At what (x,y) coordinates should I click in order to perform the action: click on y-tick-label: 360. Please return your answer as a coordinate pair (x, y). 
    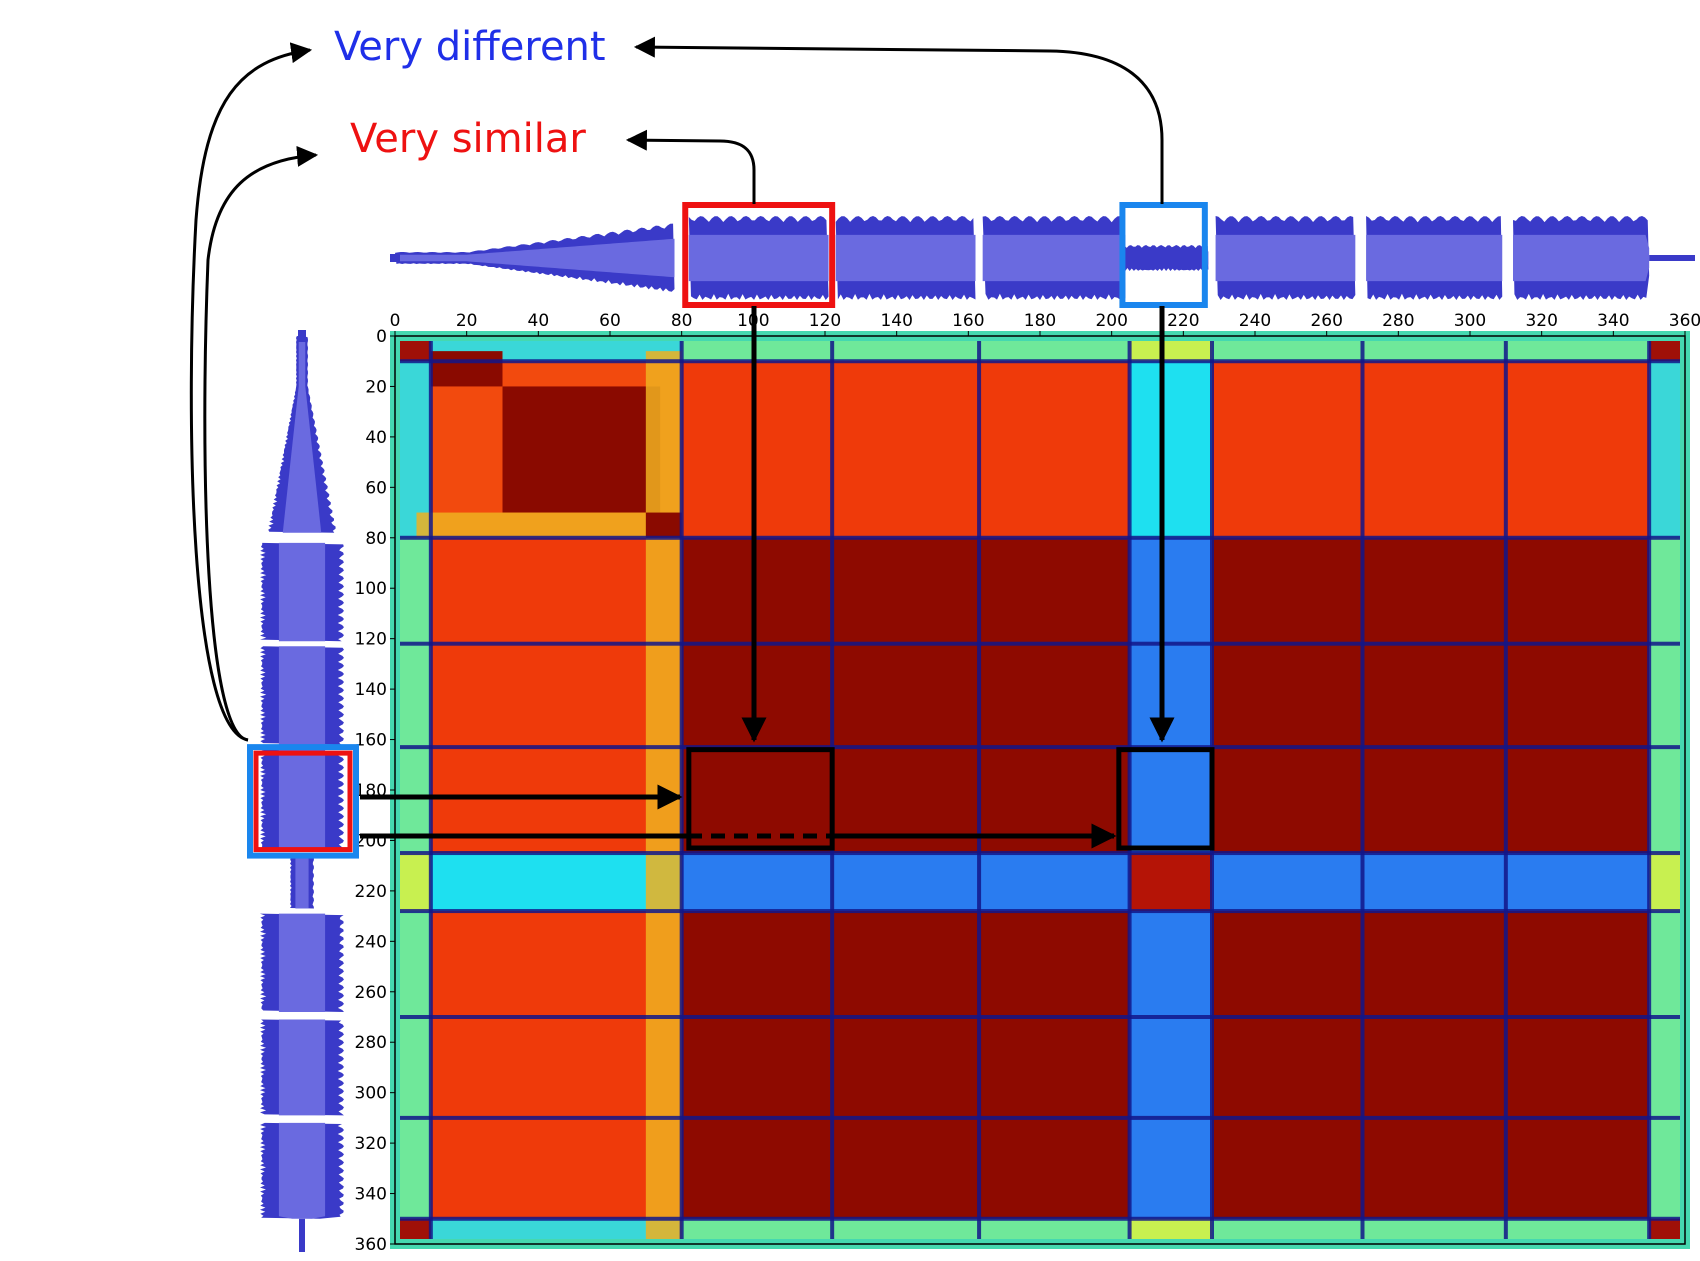
    Looking at the image, I should click on (371, 1245).